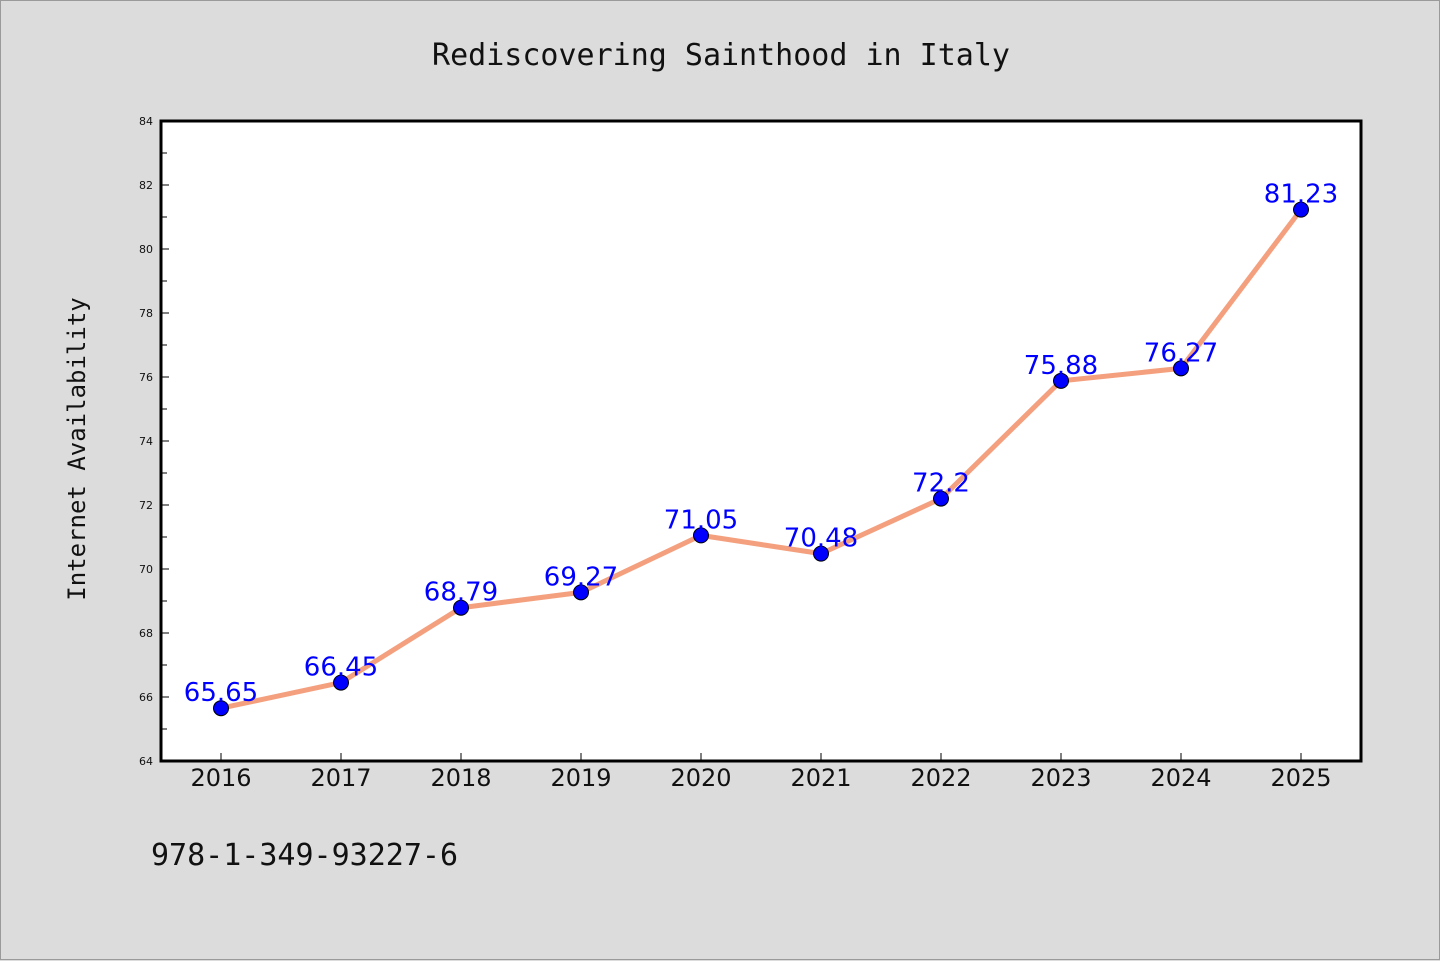 The image size is (1440, 961). I want to click on y-axis-label: Internet Availability, so click(77, 448).